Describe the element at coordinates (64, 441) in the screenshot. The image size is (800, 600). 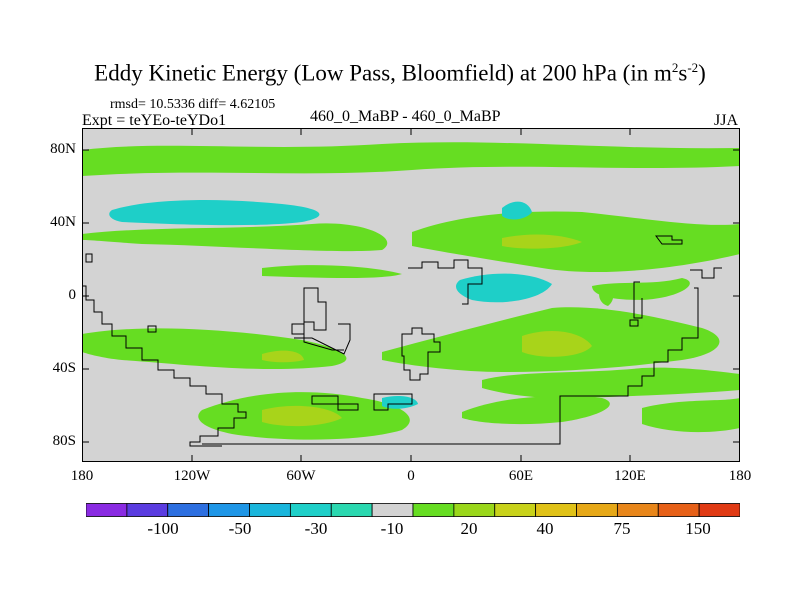
I see `y-tick-label: 80S` at that location.